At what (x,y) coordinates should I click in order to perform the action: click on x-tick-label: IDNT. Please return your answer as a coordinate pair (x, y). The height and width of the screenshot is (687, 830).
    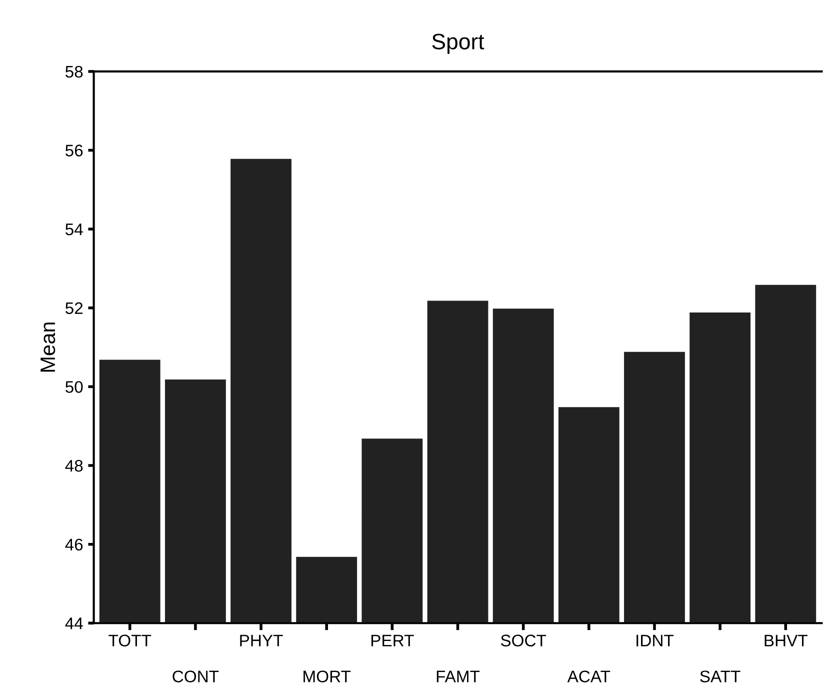
    Looking at the image, I should click on (655, 640).